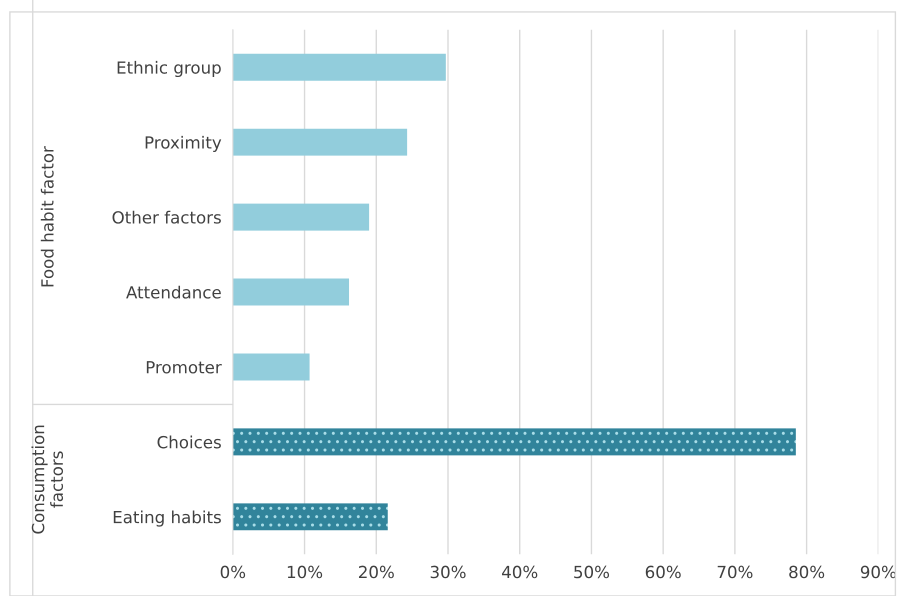 The width and height of the screenshot is (899, 596). What do you see at coordinates (878, 572) in the screenshot?
I see `x-tick-label: 90%` at bounding box center [878, 572].